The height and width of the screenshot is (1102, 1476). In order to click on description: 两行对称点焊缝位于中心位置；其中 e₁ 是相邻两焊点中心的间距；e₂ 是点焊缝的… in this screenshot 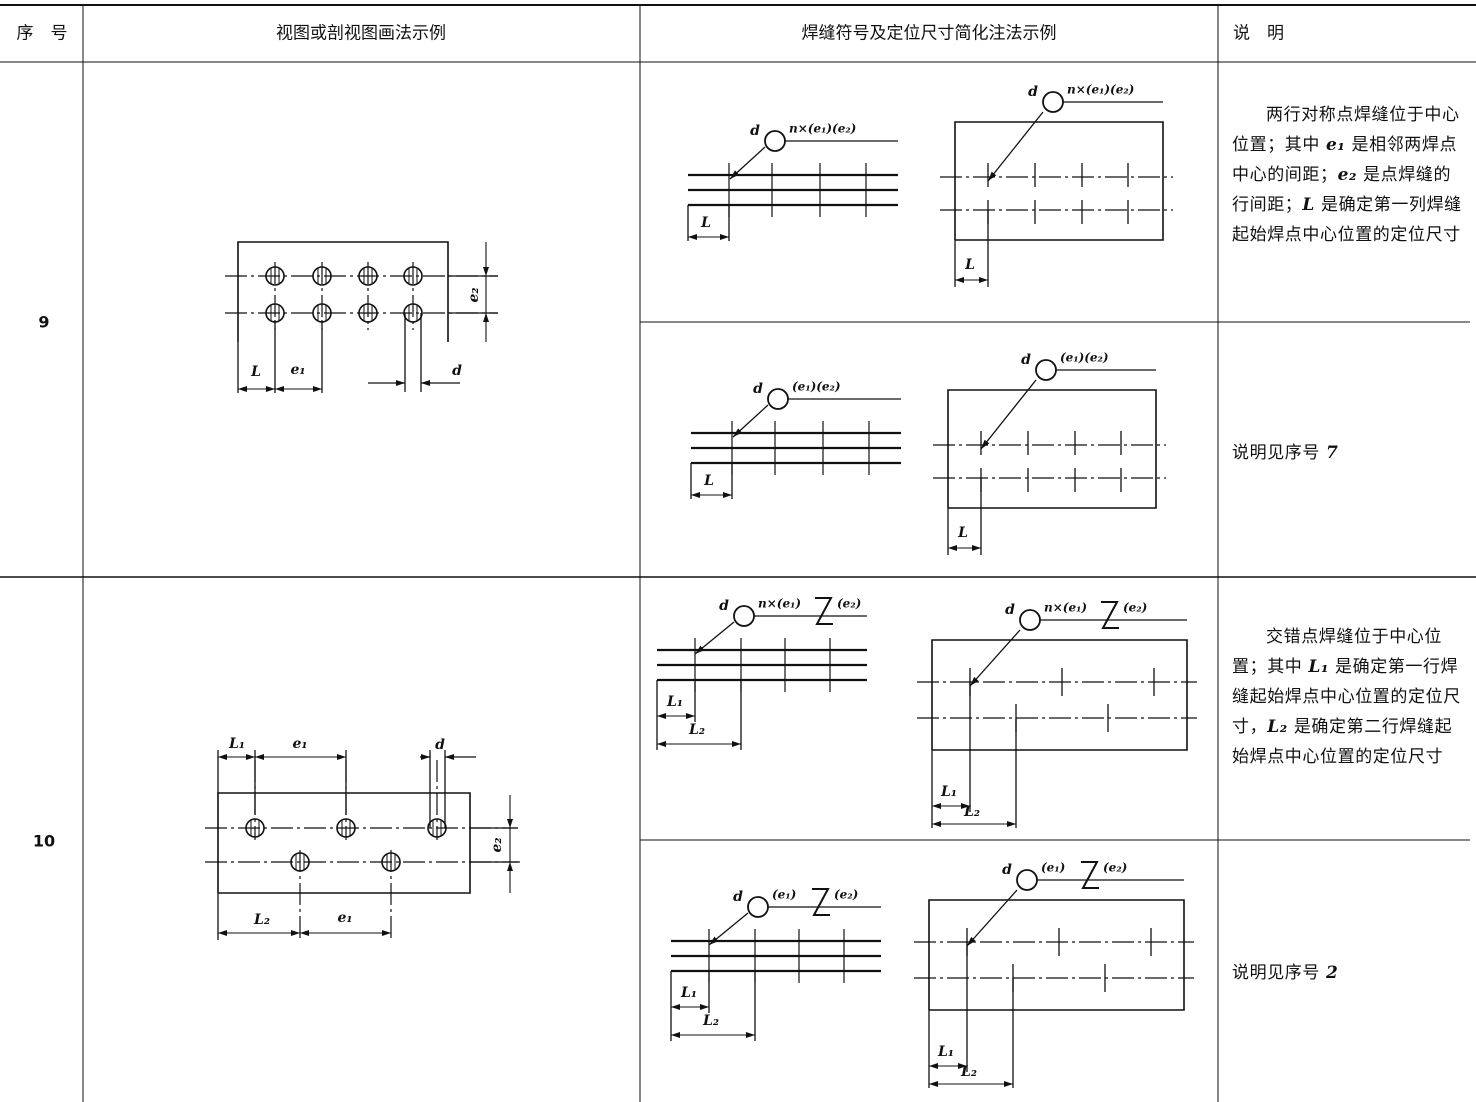, I will do `click(1347, 175)`.